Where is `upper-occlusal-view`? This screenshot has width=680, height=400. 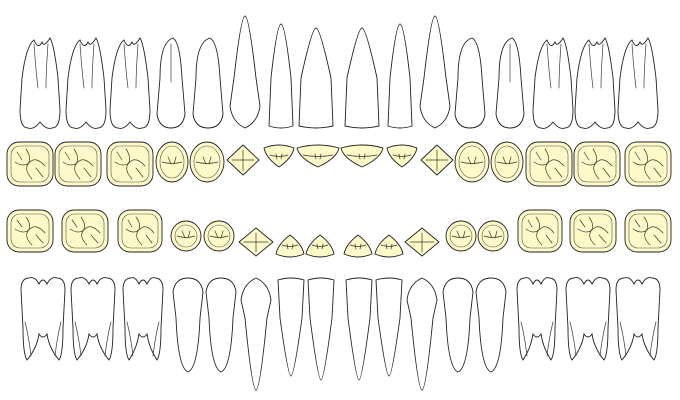
upper-occlusal-view is located at coordinates (339, 164).